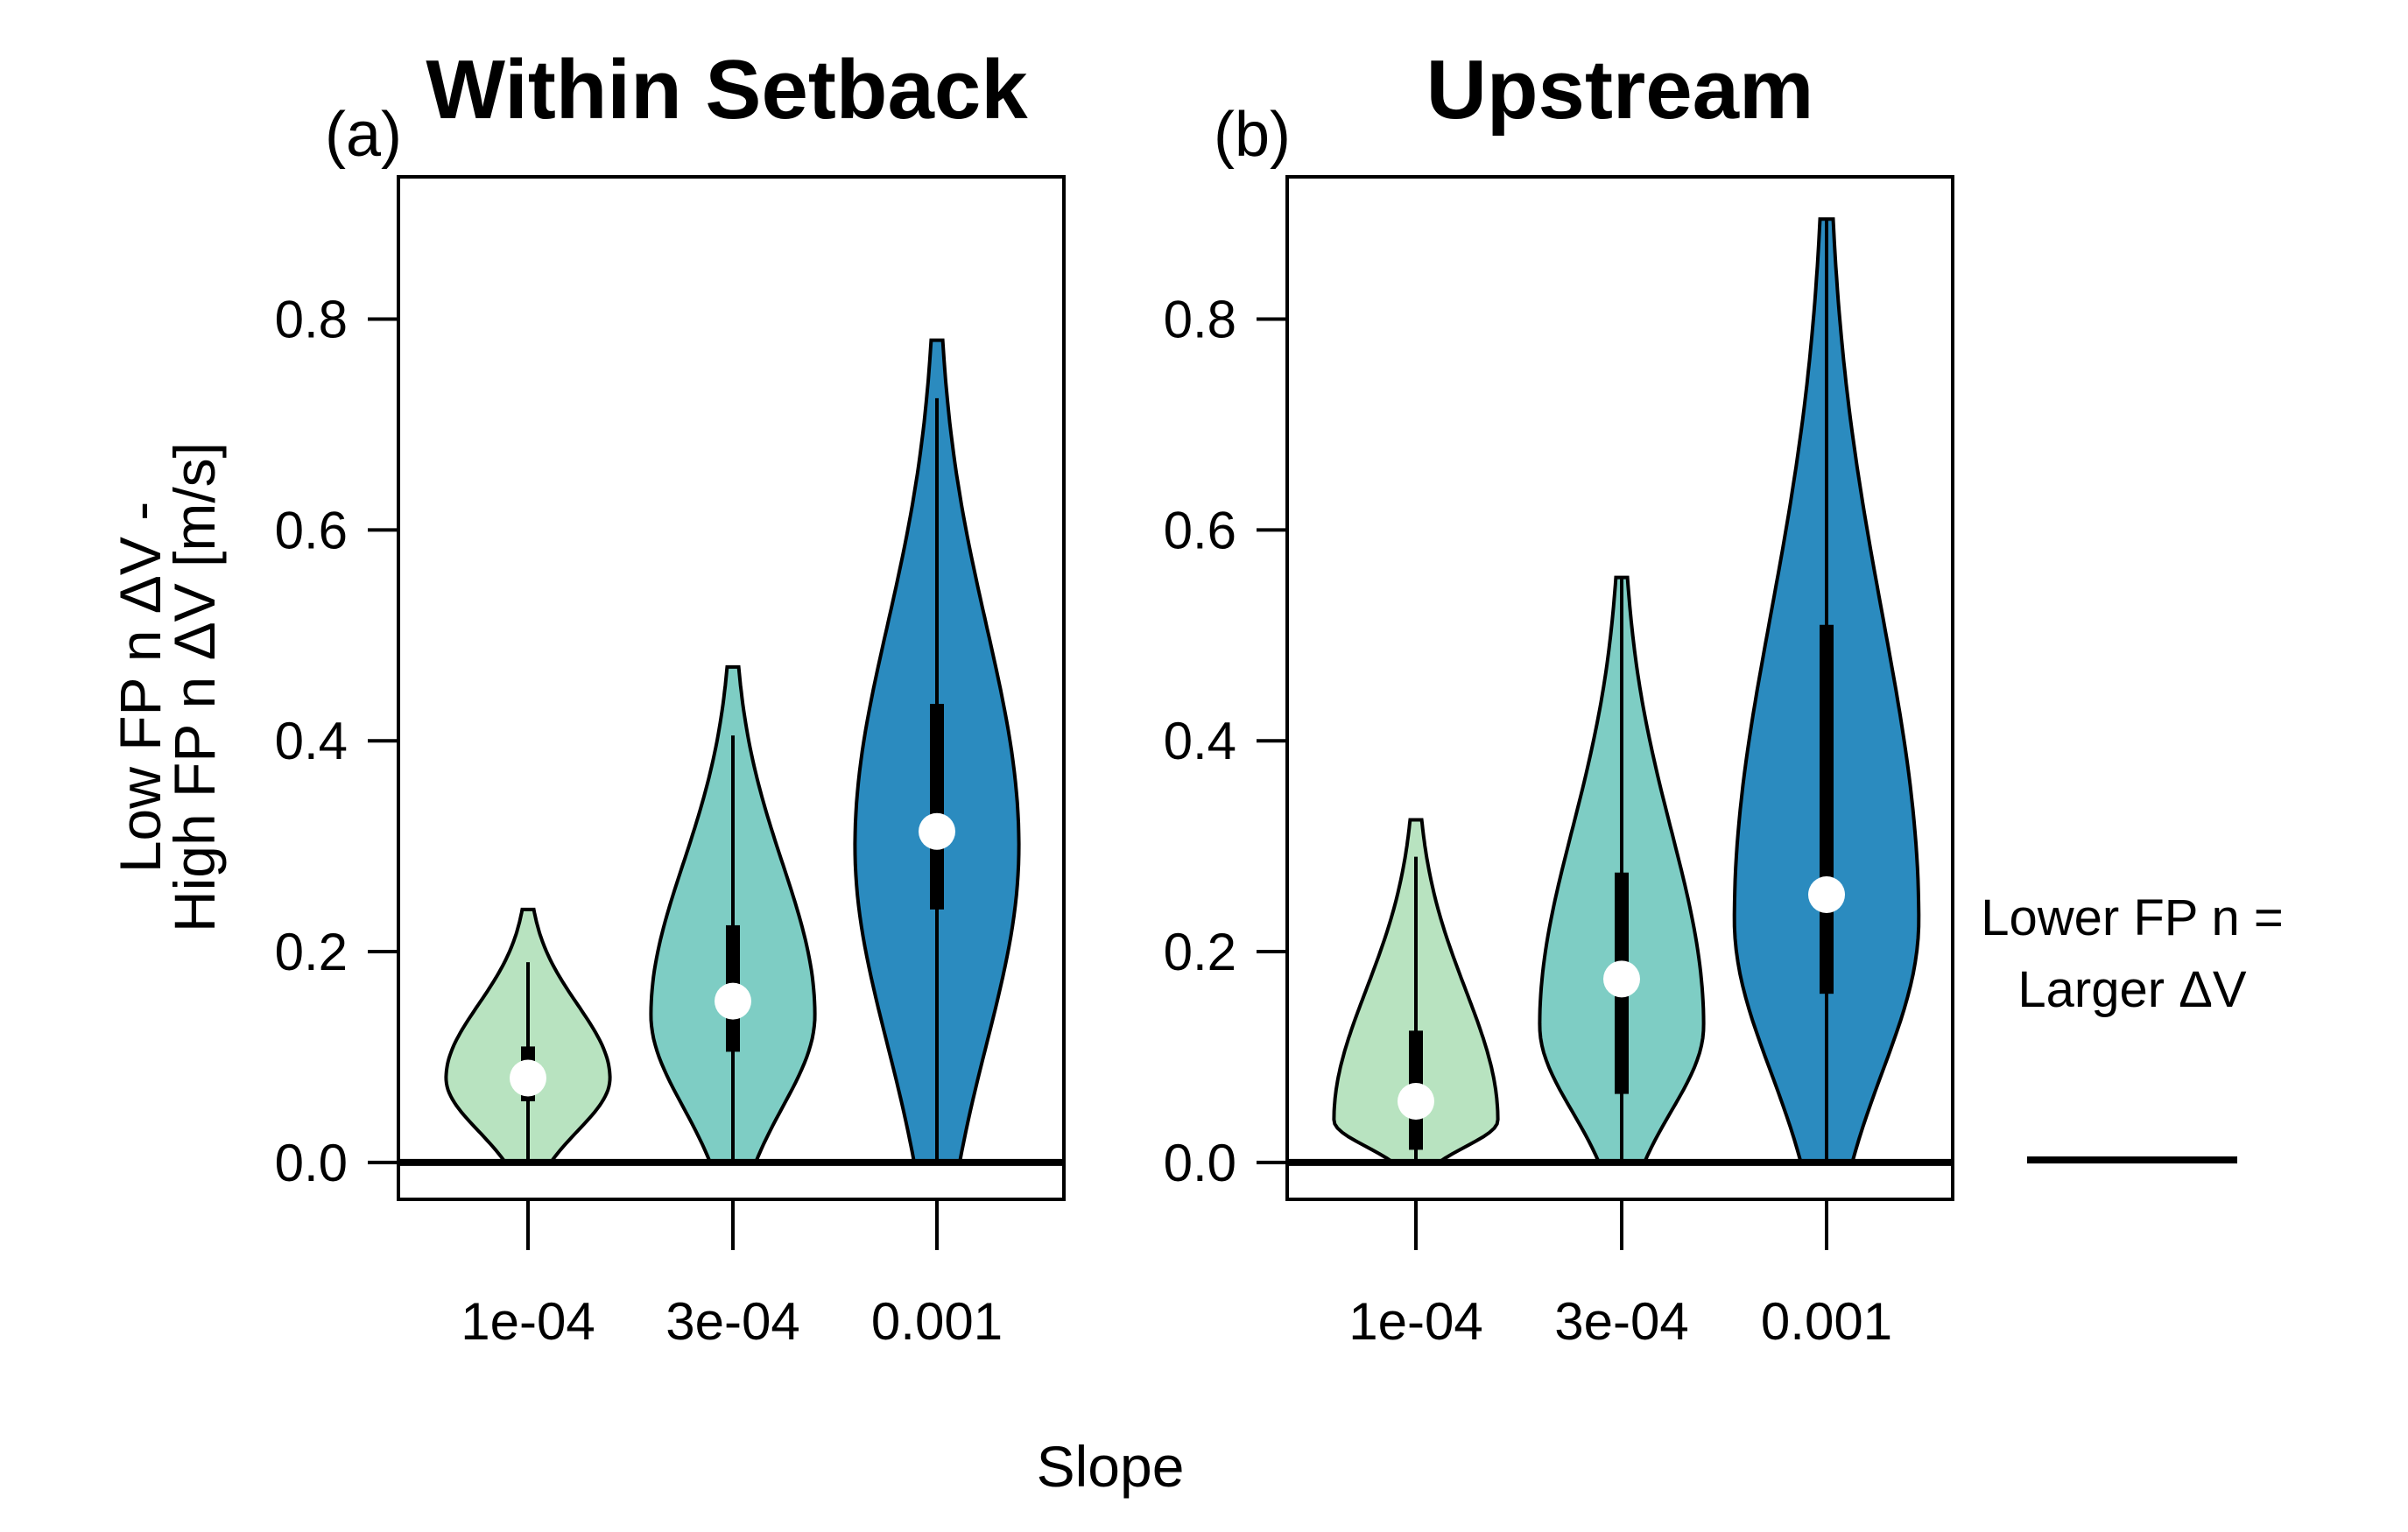  I want to click on x-axis-title: Slope, so click(1111, 1467).